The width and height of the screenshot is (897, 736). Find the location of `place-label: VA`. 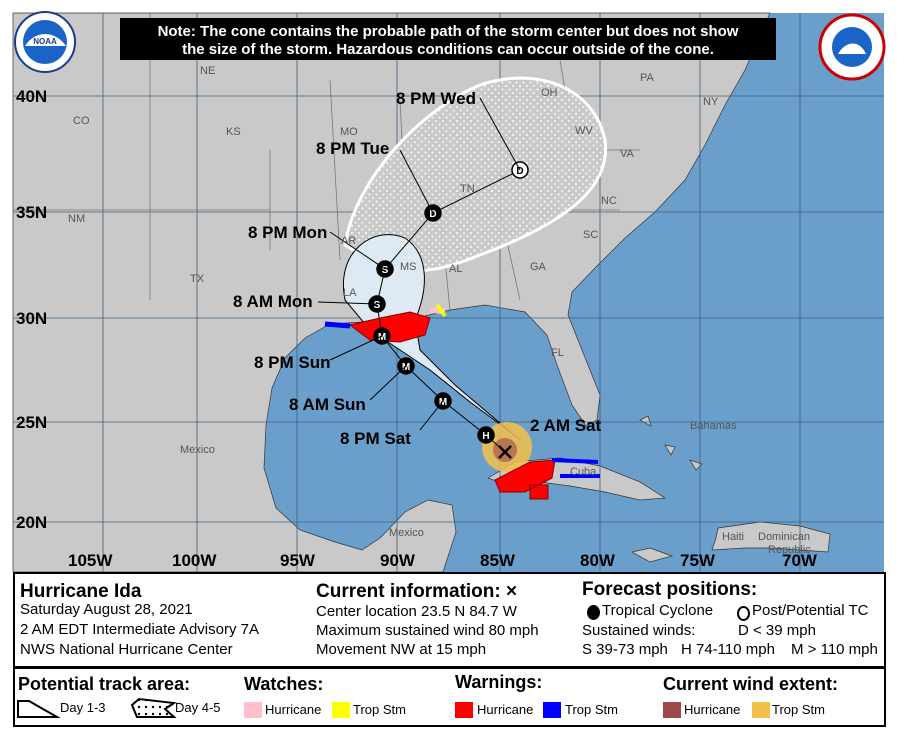

place-label: VA is located at coordinates (627, 154).